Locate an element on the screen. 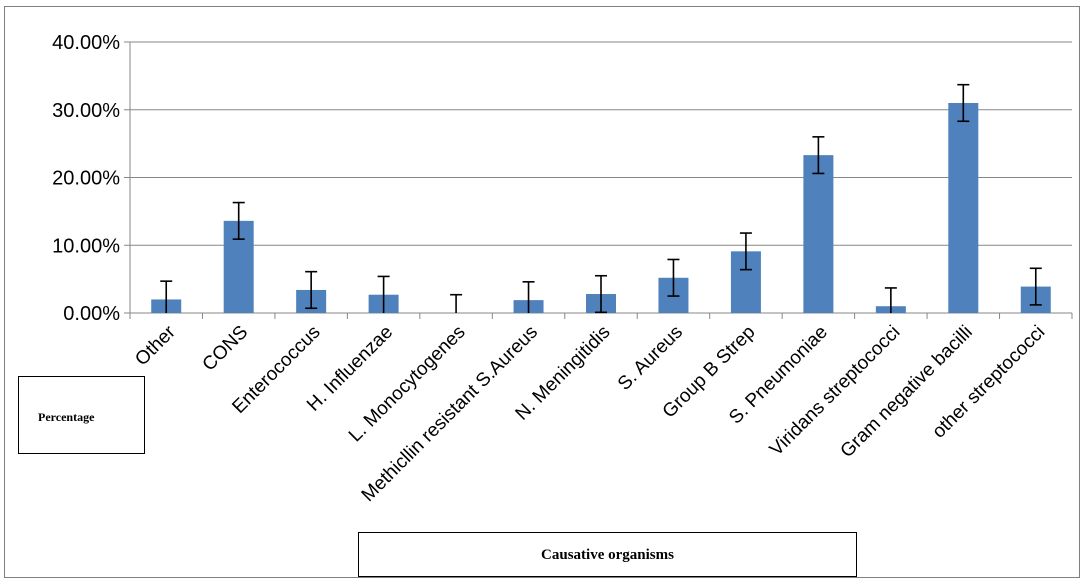 This screenshot has width=1088, height=581. y-tick-label: 20.00% is located at coordinates (86, 179).